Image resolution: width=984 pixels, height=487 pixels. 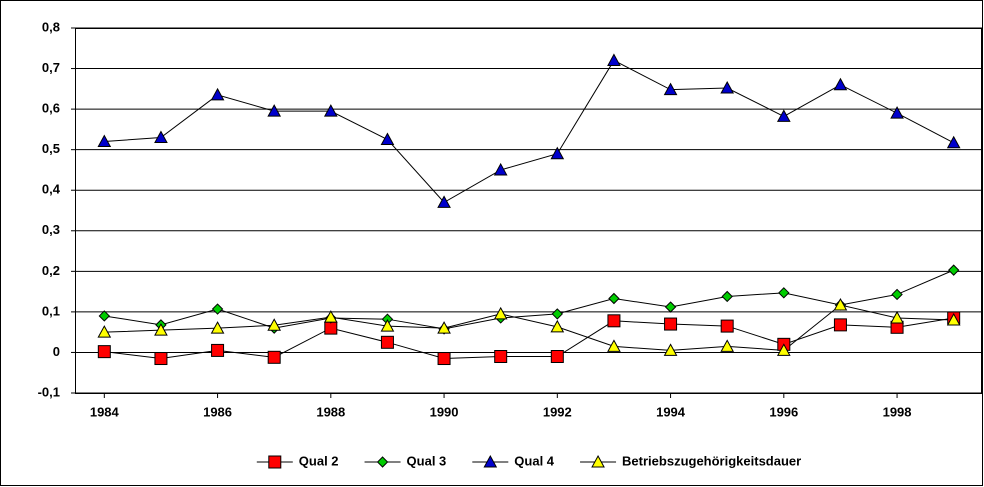 What do you see at coordinates (51, 310) in the screenshot?
I see `y-tick-label: 0,1` at bounding box center [51, 310].